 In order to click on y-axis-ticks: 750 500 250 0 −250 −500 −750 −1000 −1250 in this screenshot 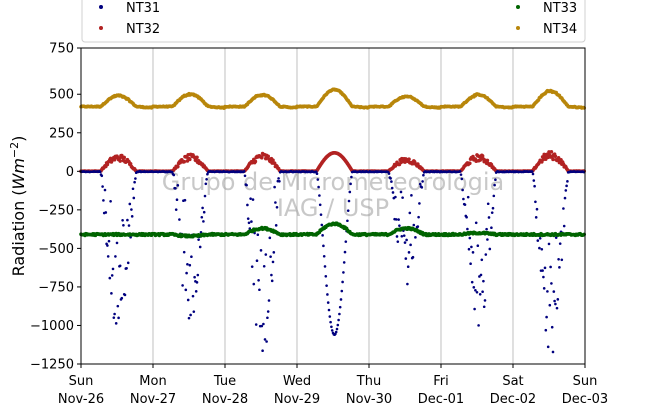, I will do `click(55, 207)`.